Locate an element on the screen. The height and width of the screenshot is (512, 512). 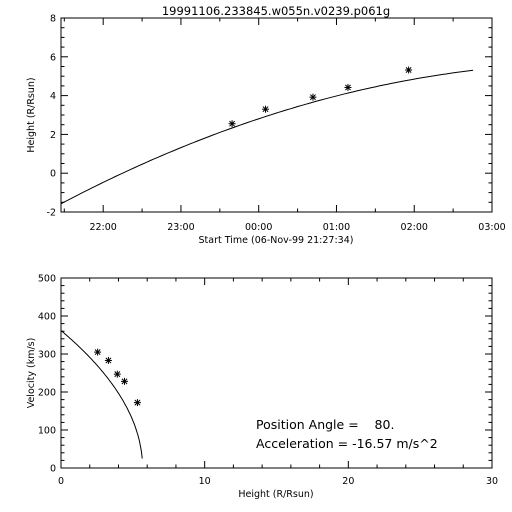
top-y-tick-label: 8 is located at coordinates (53, 19).